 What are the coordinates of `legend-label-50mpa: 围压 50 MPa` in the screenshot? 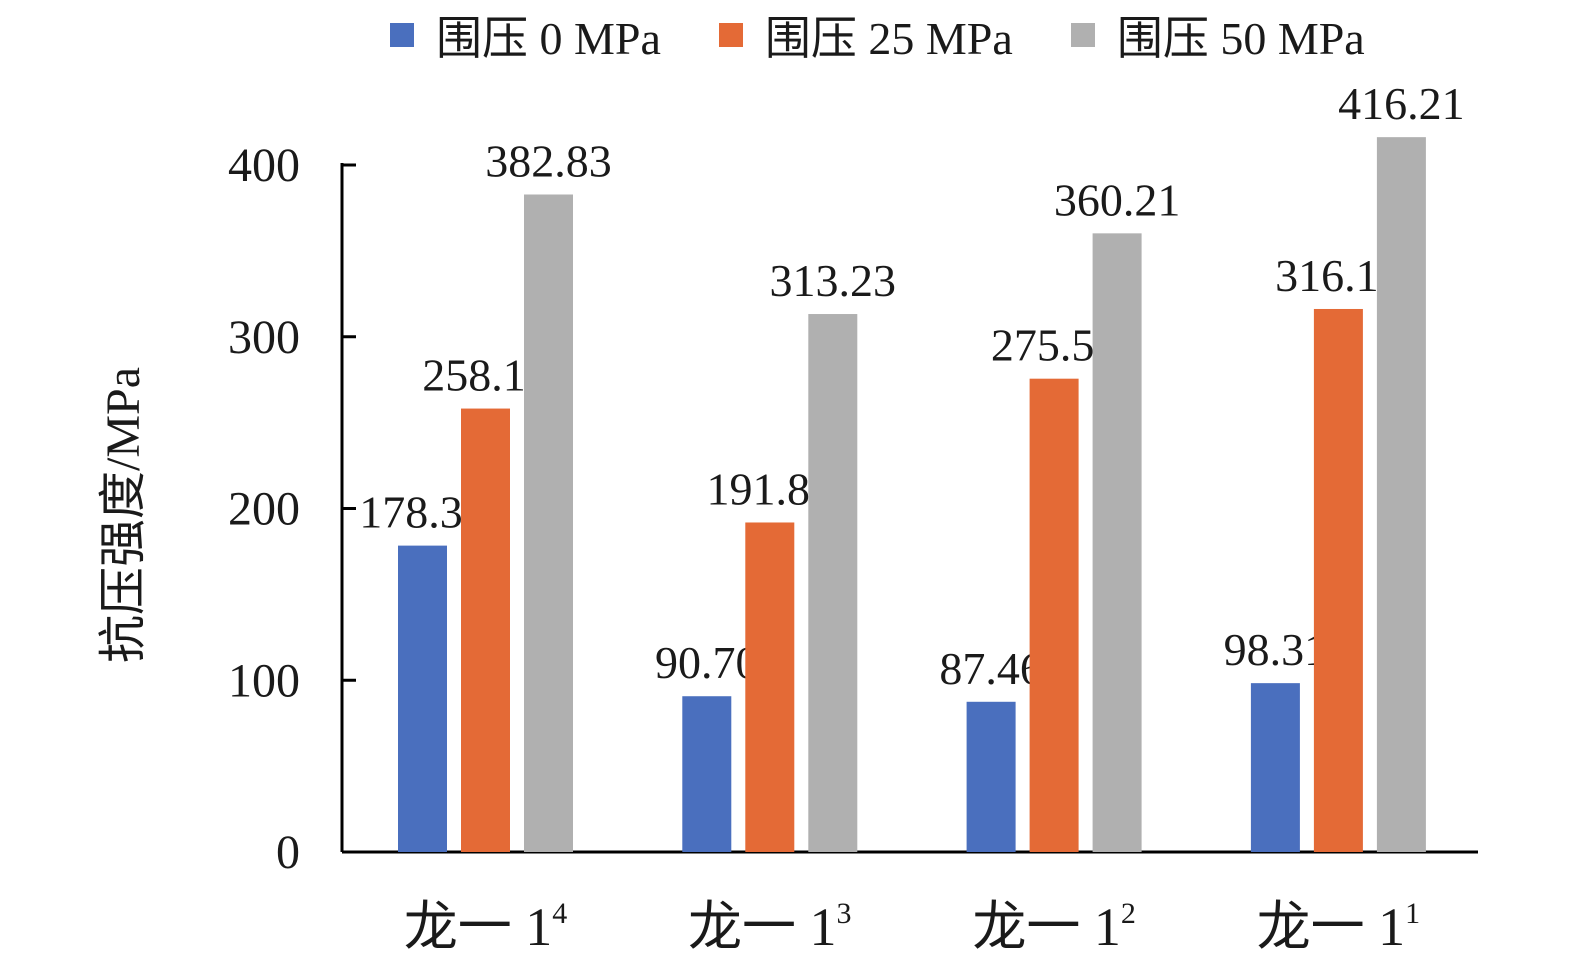 It's located at (1240, 38).